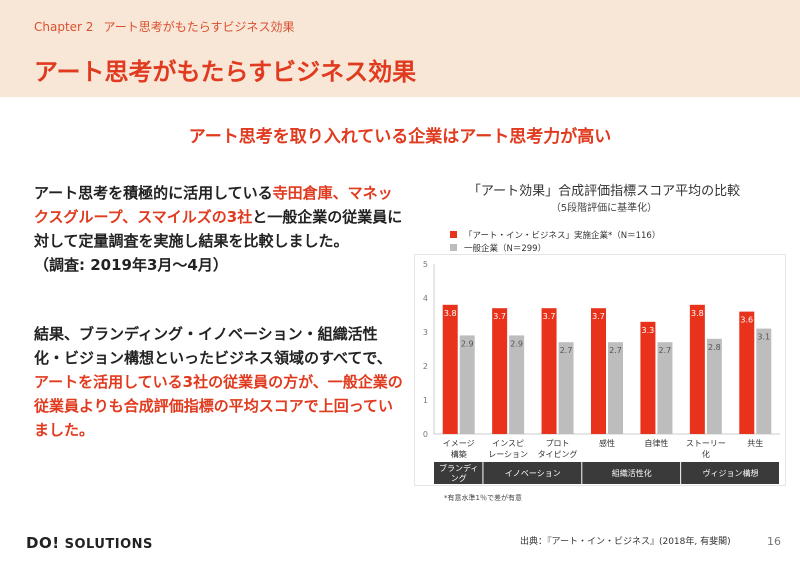  Describe the element at coordinates (648, 330) in the screenshot. I see `bar-value-label: 3.3` at that location.